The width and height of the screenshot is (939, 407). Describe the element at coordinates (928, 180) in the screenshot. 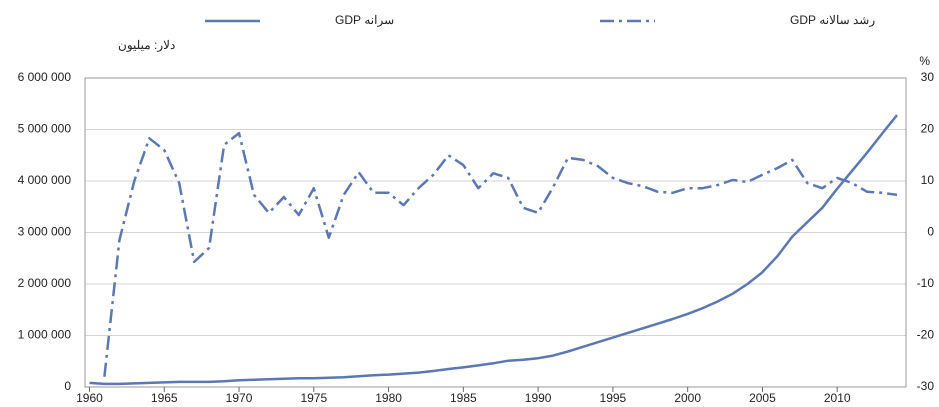

I see `y2-tick-label: 10` at that location.